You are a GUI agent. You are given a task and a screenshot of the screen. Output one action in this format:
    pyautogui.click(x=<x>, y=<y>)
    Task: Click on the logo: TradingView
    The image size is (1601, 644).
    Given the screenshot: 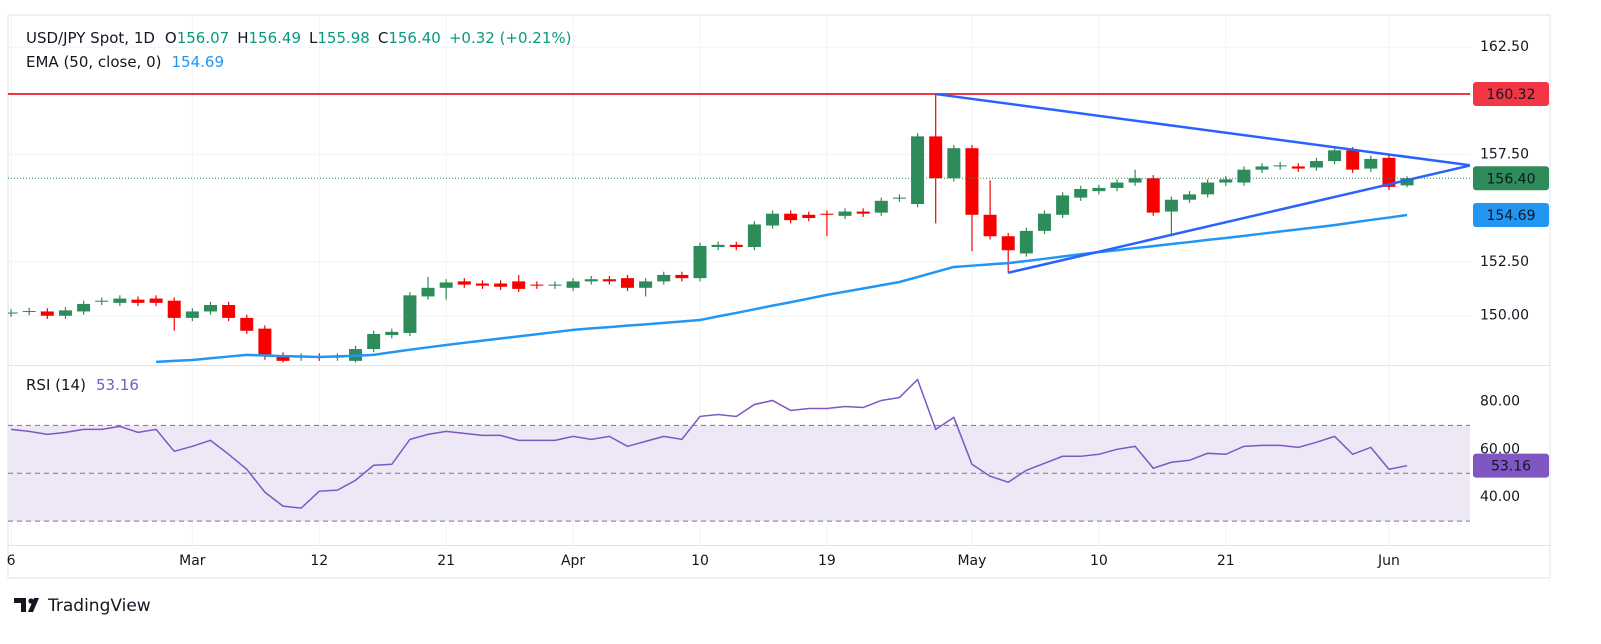 What is the action you would take?
    pyautogui.click(x=82, y=606)
    